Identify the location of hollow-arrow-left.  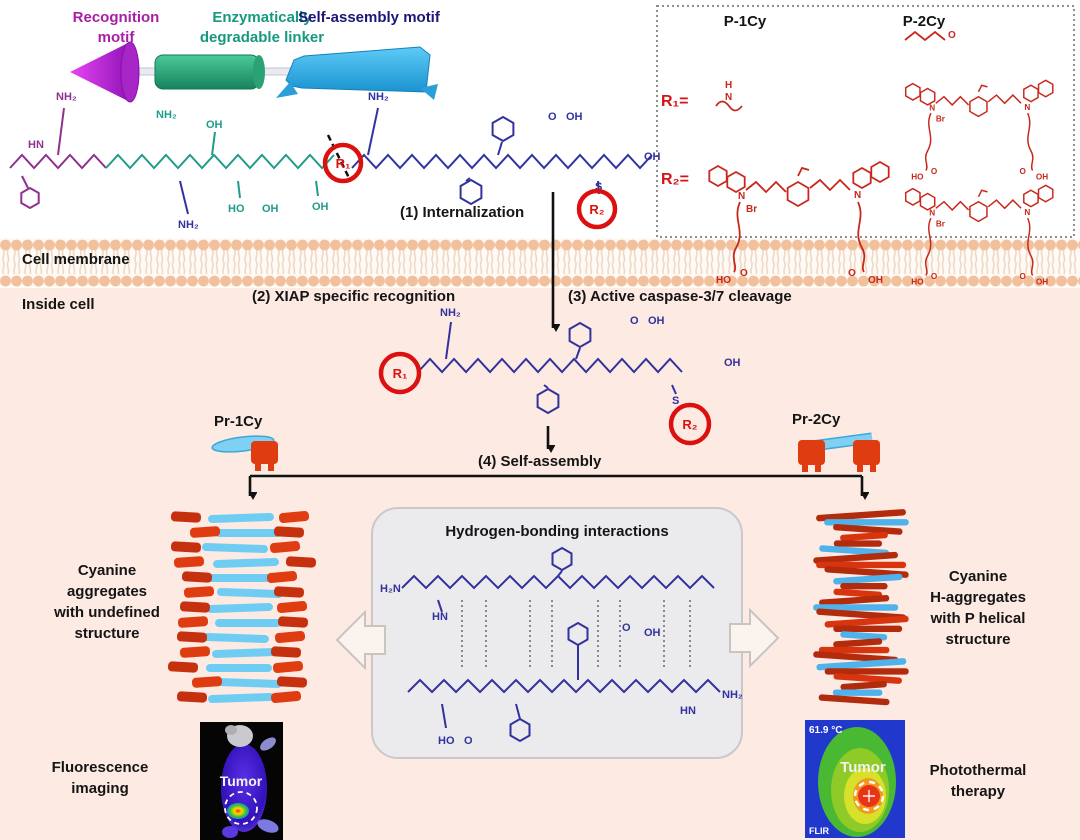
(360, 640).